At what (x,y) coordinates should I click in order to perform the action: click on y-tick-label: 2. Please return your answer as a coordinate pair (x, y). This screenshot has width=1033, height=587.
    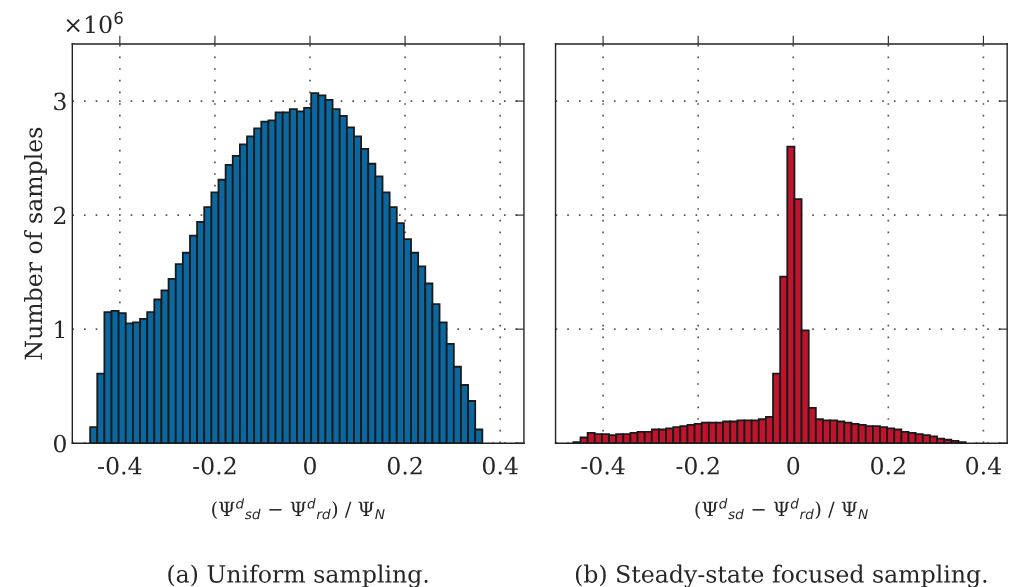
    Looking at the image, I should click on (60, 215).